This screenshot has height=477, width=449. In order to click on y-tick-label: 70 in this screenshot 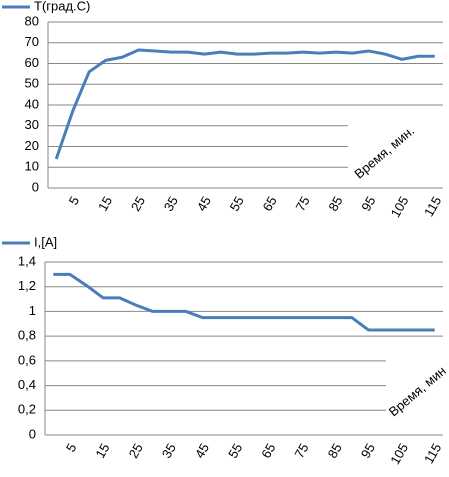, I will do `click(32, 41)`.